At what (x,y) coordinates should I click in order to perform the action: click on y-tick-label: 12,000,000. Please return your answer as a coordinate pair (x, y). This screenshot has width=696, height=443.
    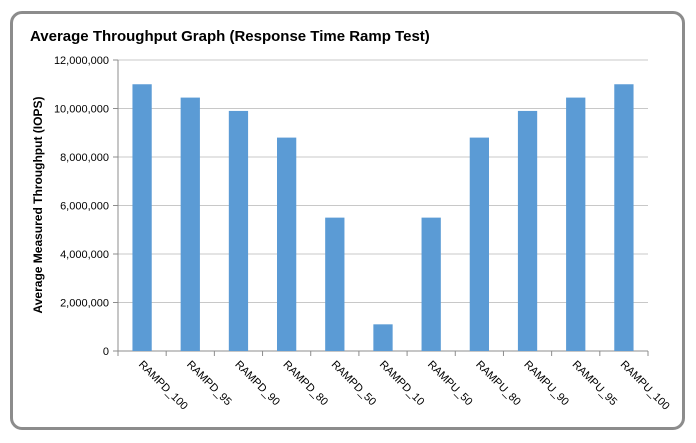
    Looking at the image, I should click on (81, 61).